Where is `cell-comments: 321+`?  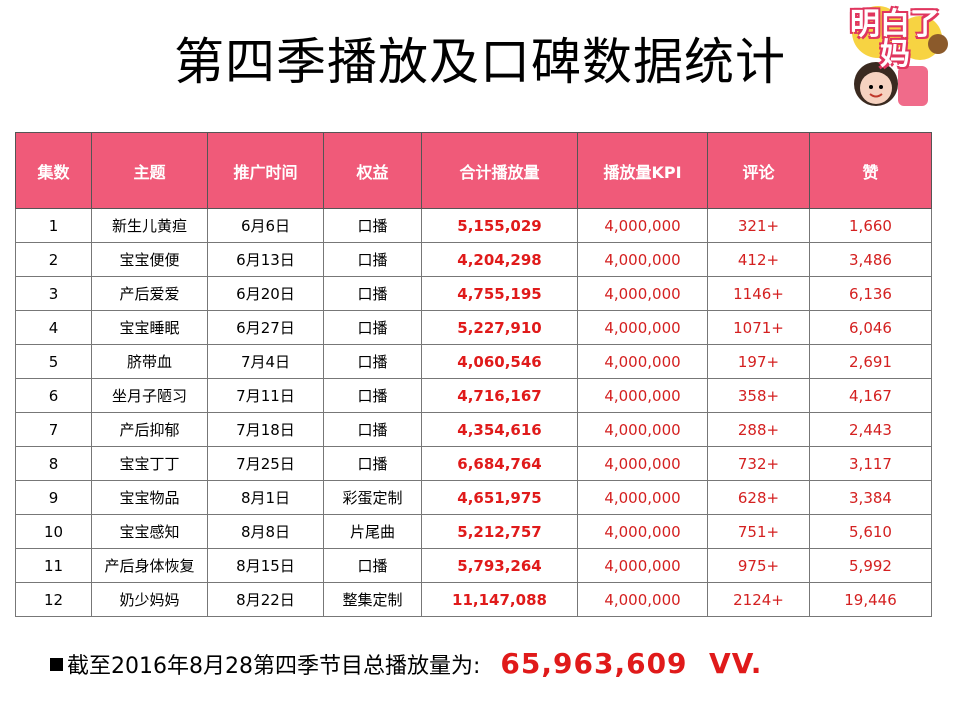
cell-comments: 321+ is located at coordinates (758, 225).